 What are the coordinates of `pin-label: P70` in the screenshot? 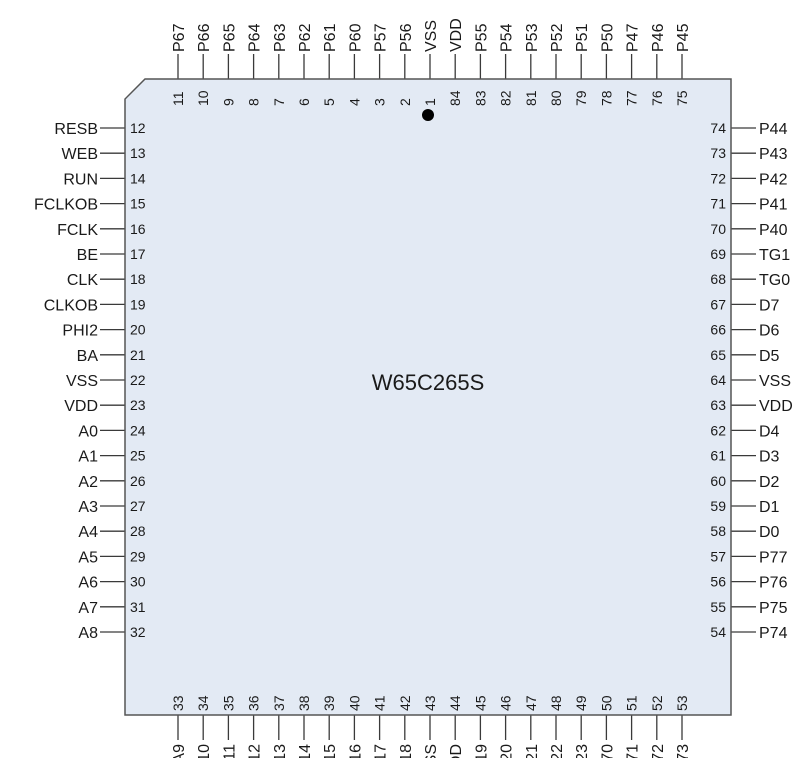 It's located at (607, 751).